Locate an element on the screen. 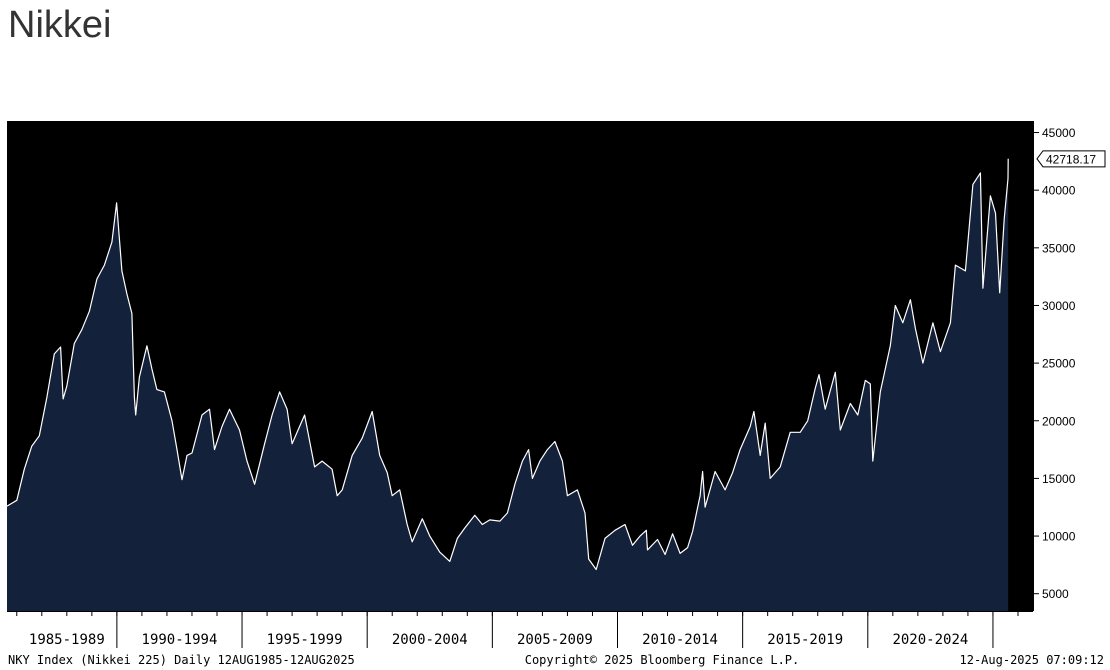  y-tick-label: 35000 is located at coordinates (1059, 248).